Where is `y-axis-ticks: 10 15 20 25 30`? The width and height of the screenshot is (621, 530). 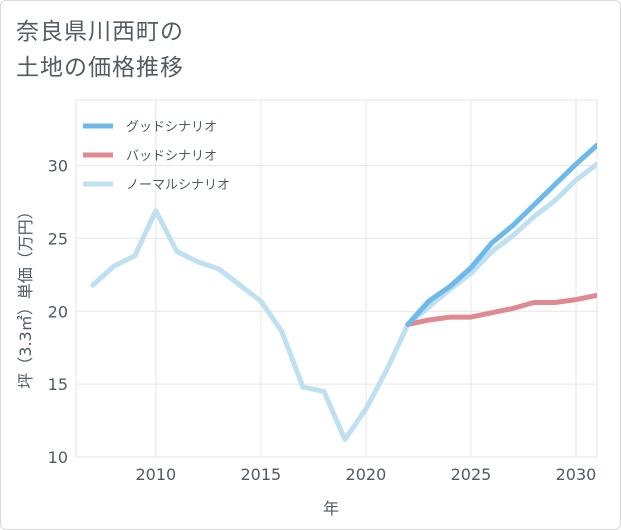 y-axis-ticks: 10 15 20 25 30 is located at coordinates (58, 312).